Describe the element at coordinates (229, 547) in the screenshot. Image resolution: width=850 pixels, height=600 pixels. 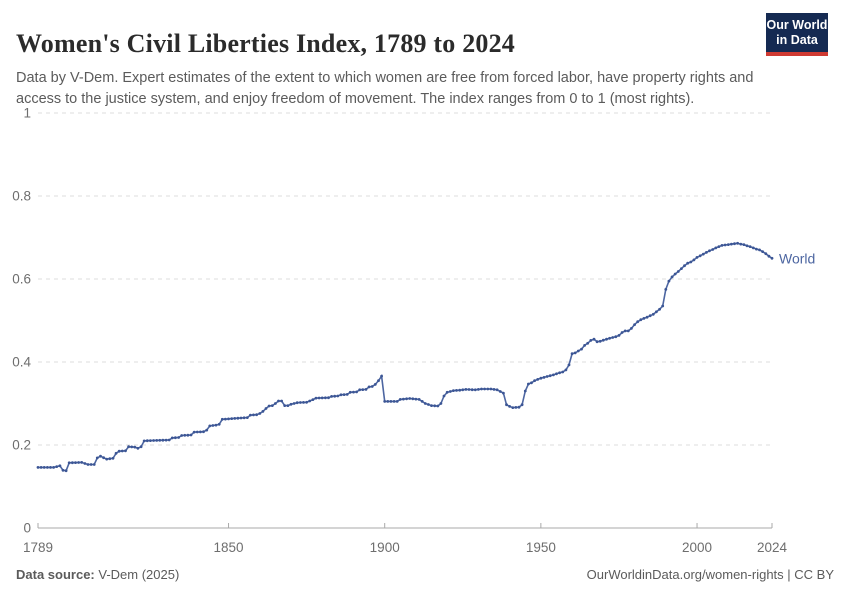
I see `x-axis-tick-label: 1850` at that location.